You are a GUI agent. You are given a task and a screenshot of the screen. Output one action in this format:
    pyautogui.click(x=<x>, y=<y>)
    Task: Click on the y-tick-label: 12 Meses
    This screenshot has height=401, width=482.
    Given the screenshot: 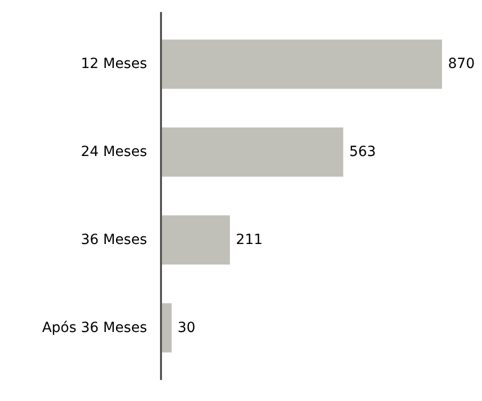 What is the action you would take?
    pyautogui.click(x=113, y=64)
    